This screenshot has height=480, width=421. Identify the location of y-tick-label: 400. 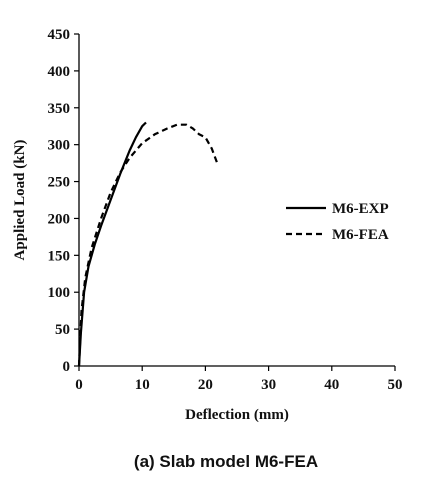
(59, 72).